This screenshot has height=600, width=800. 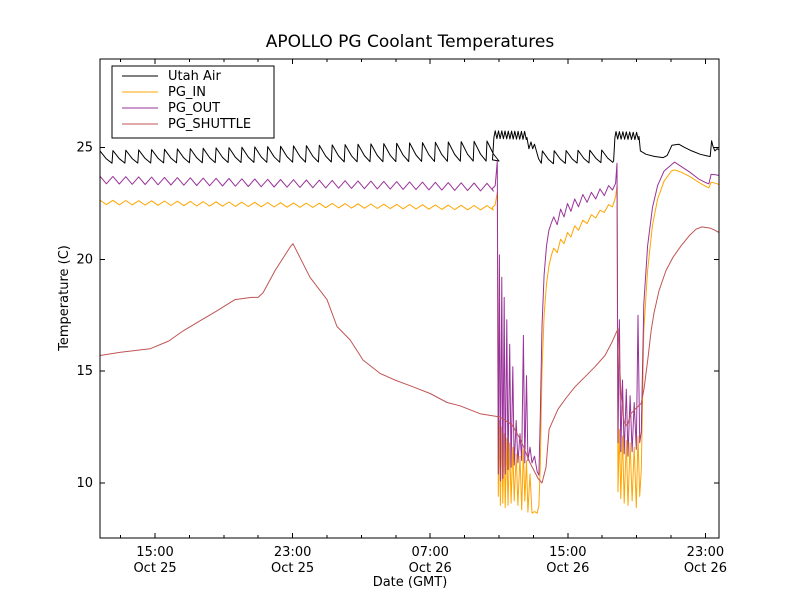 I want to click on y-tick-label: 15, so click(x=84, y=371).